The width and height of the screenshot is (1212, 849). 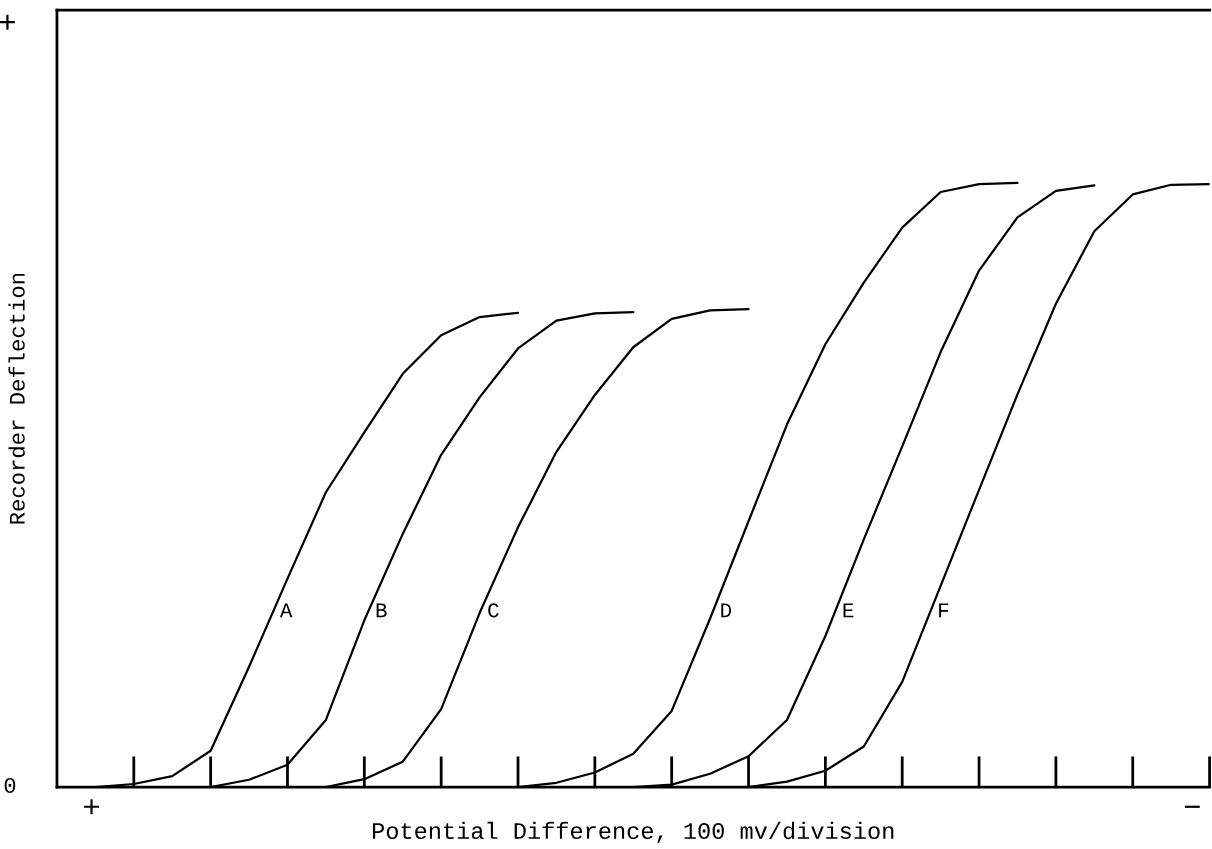 What do you see at coordinates (633, 832) in the screenshot?
I see `x-axis-title: Potential Difference, 100 mv/division` at bounding box center [633, 832].